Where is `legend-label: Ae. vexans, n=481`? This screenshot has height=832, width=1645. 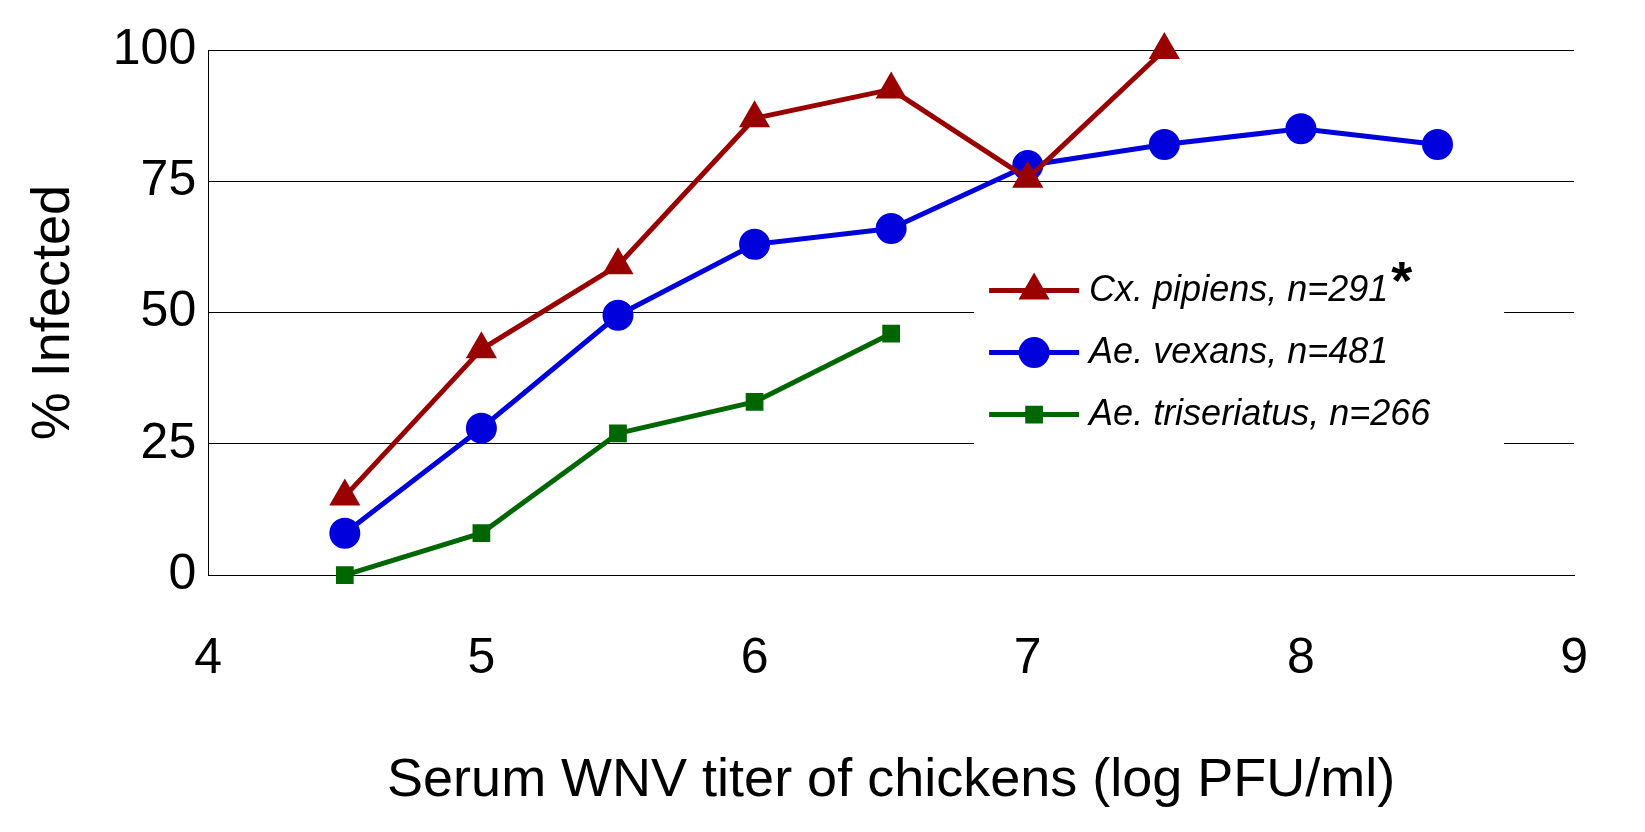 legend-label: Ae. vexans, n=481 is located at coordinates (1238, 350).